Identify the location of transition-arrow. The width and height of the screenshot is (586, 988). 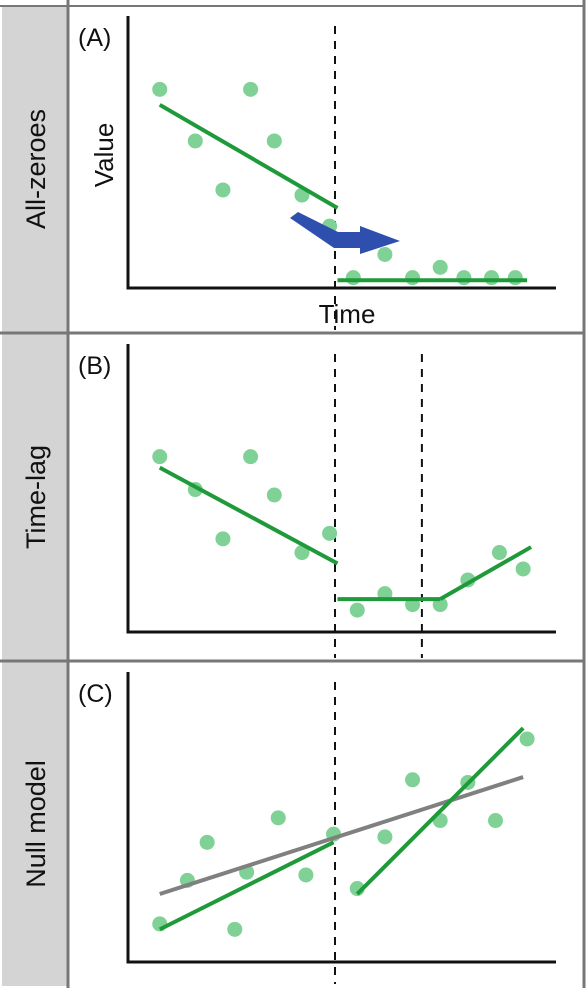
(345, 233).